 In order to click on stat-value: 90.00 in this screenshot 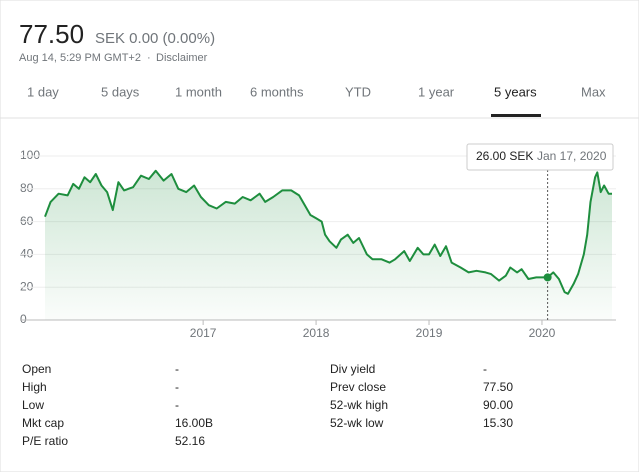, I will do `click(498, 405)`.